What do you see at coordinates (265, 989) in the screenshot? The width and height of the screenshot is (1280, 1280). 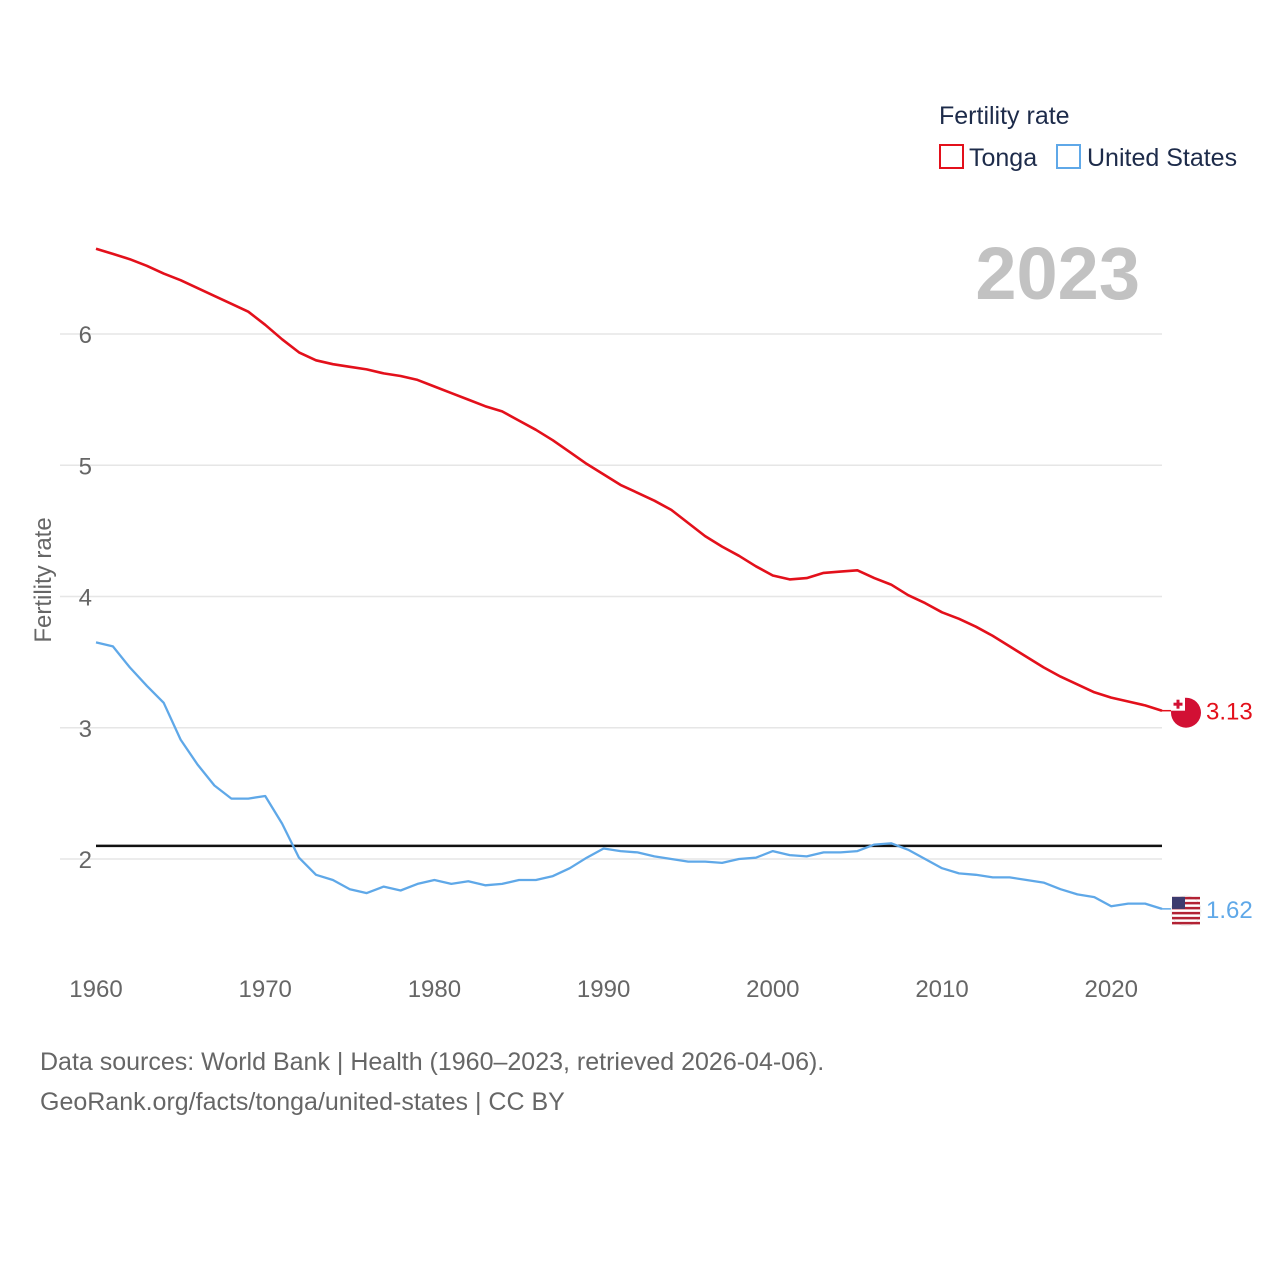 I see `x-tick-label-1970: 1970` at bounding box center [265, 989].